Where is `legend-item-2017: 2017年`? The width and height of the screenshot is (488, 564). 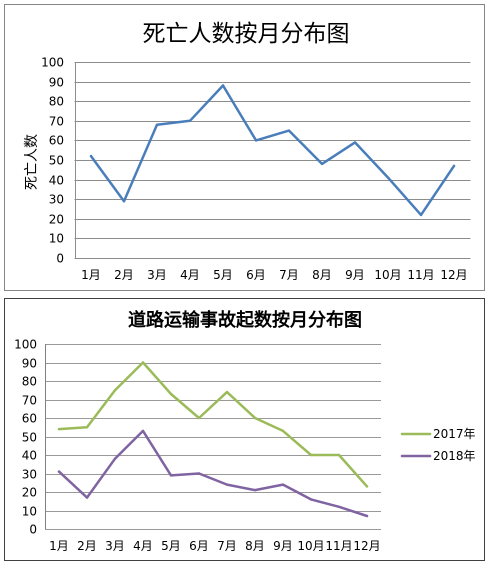
legend-item-2017: 2017年 is located at coordinates (438, 434).